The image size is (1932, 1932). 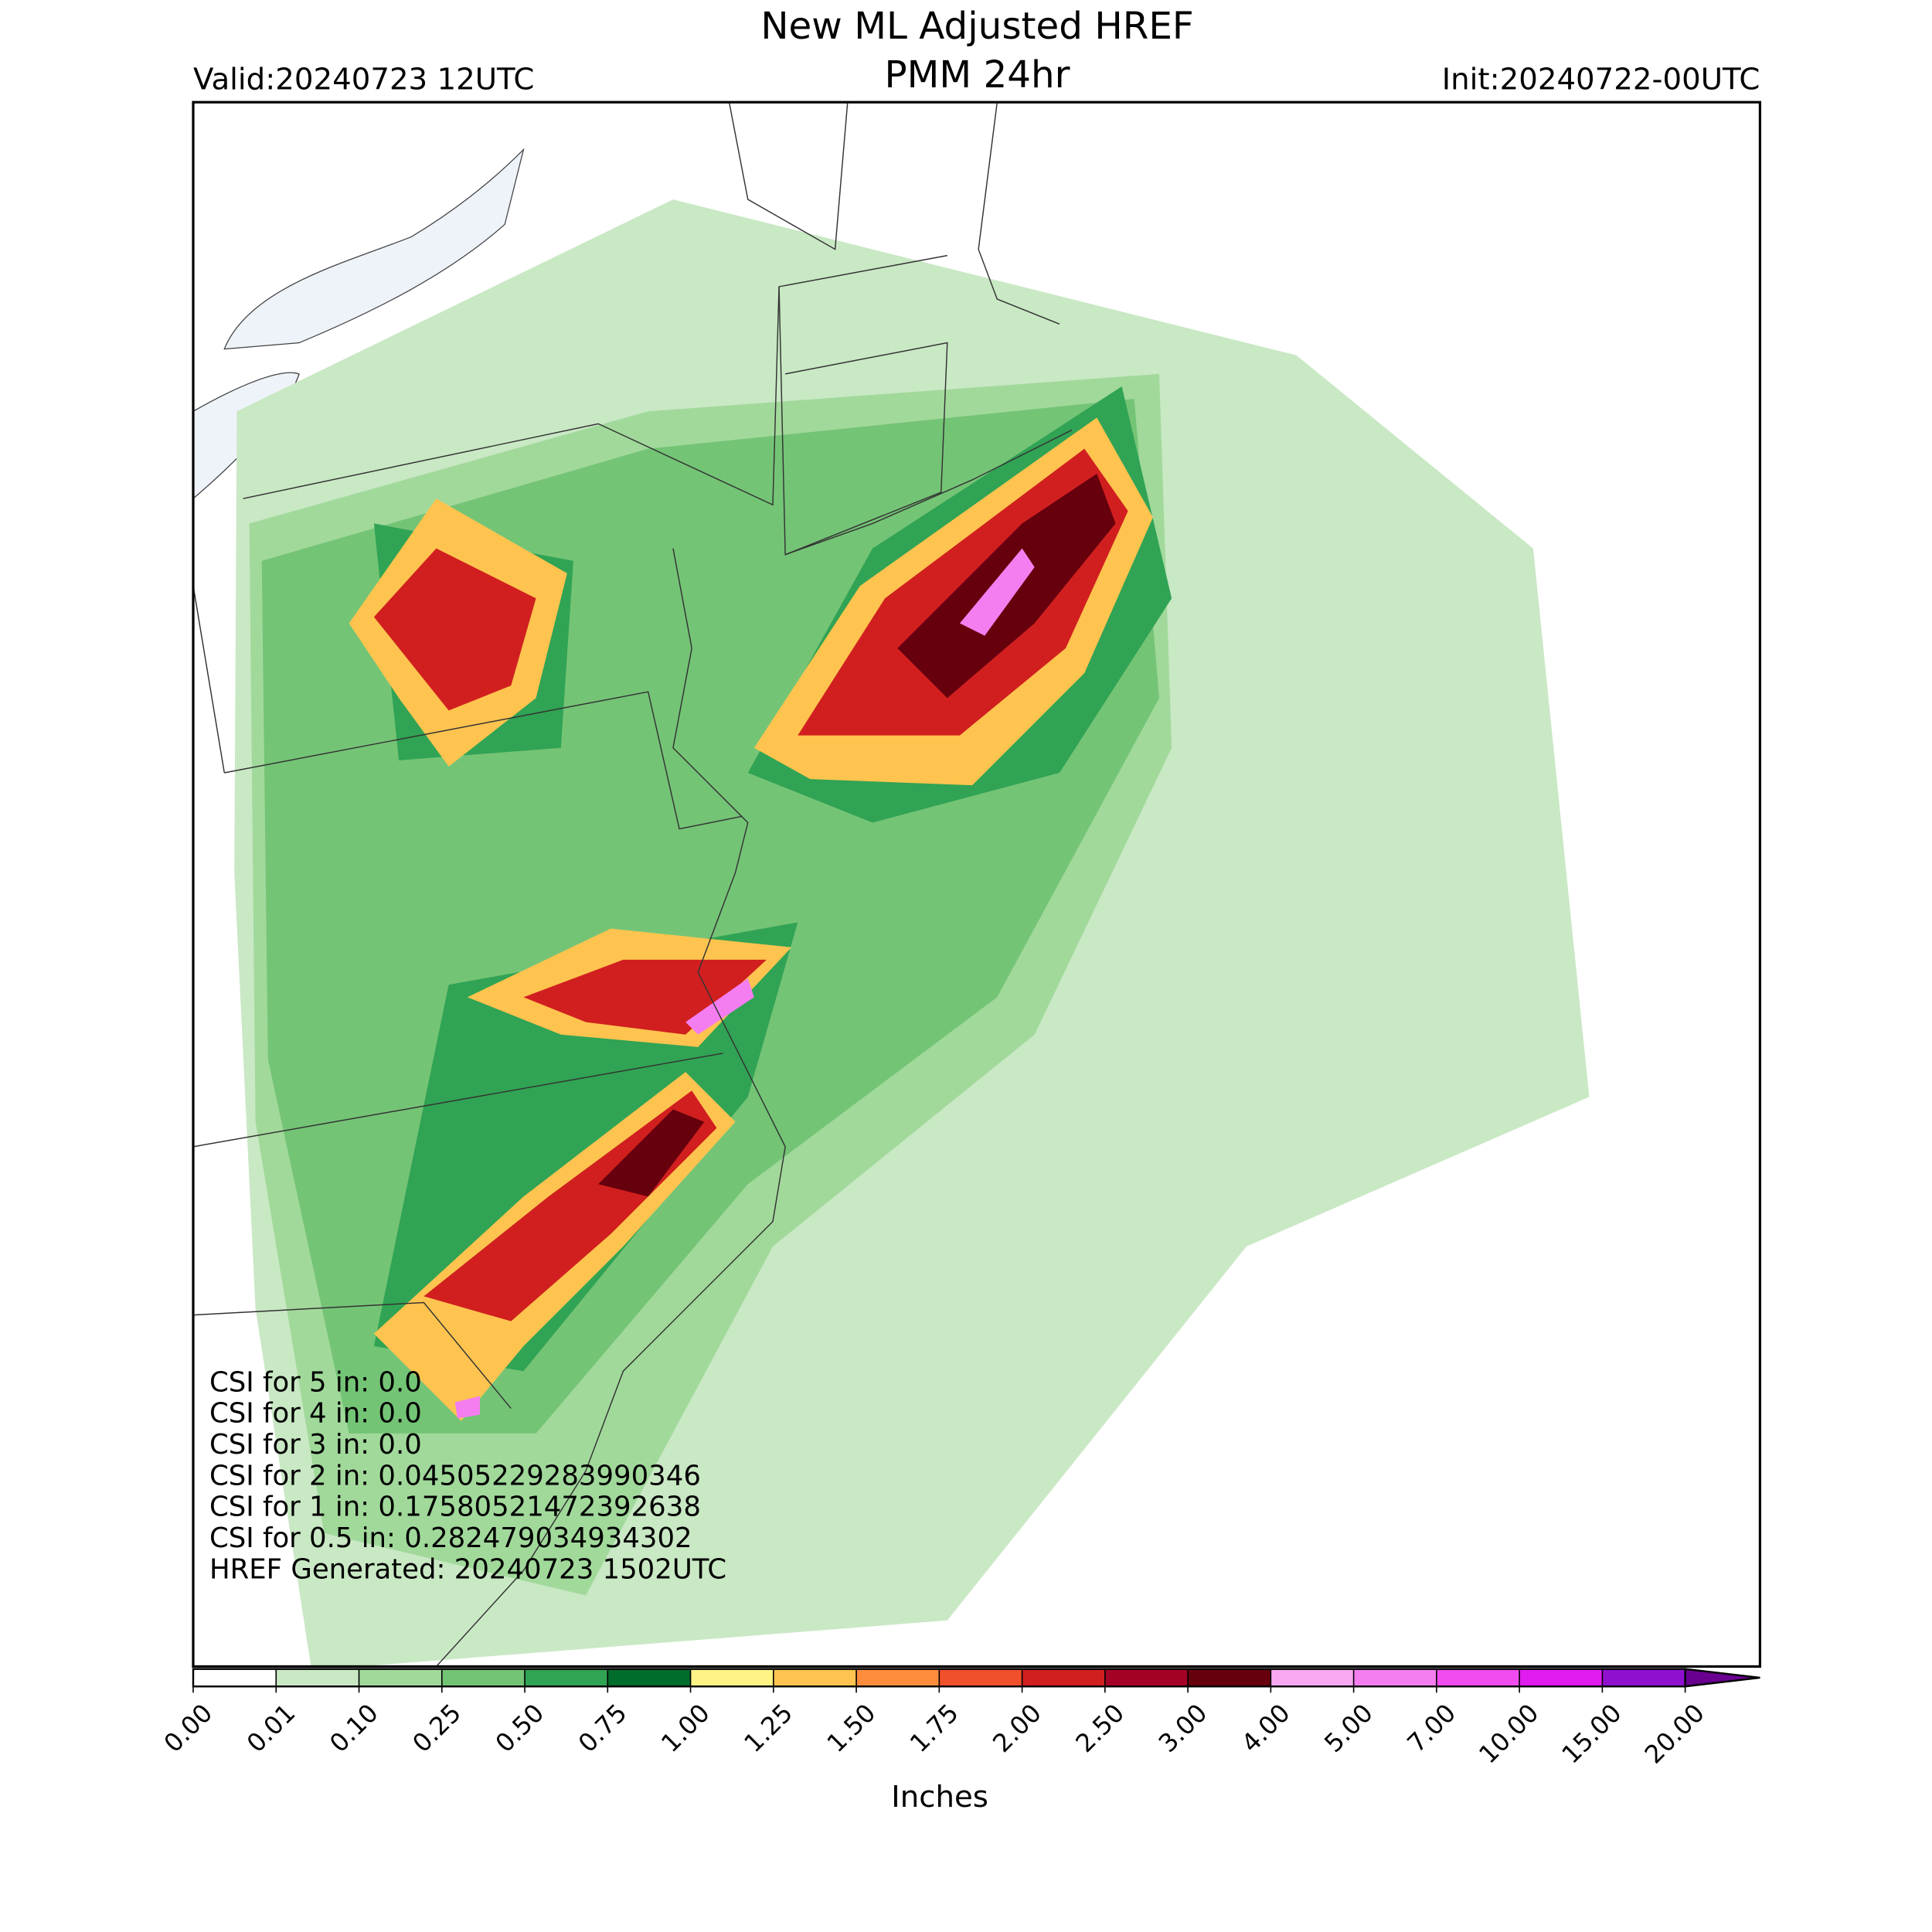 I want to click on lake, so click(x=374, y=249).